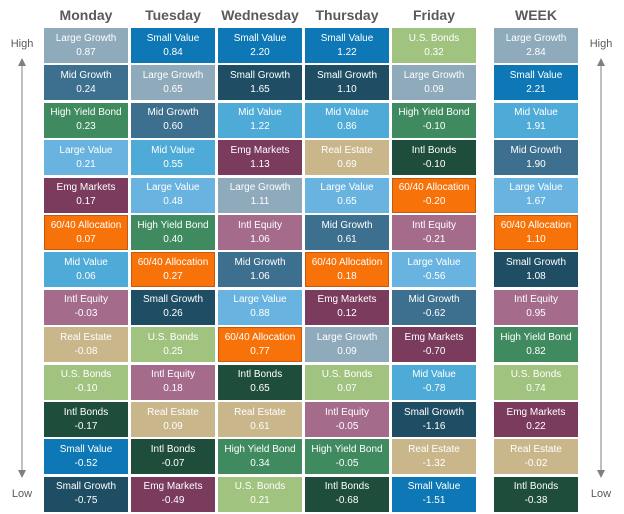 Image resolution: width=624 pixels, height=514 pixels. I want to click on cell-value: 1.06, so click(260, 239).